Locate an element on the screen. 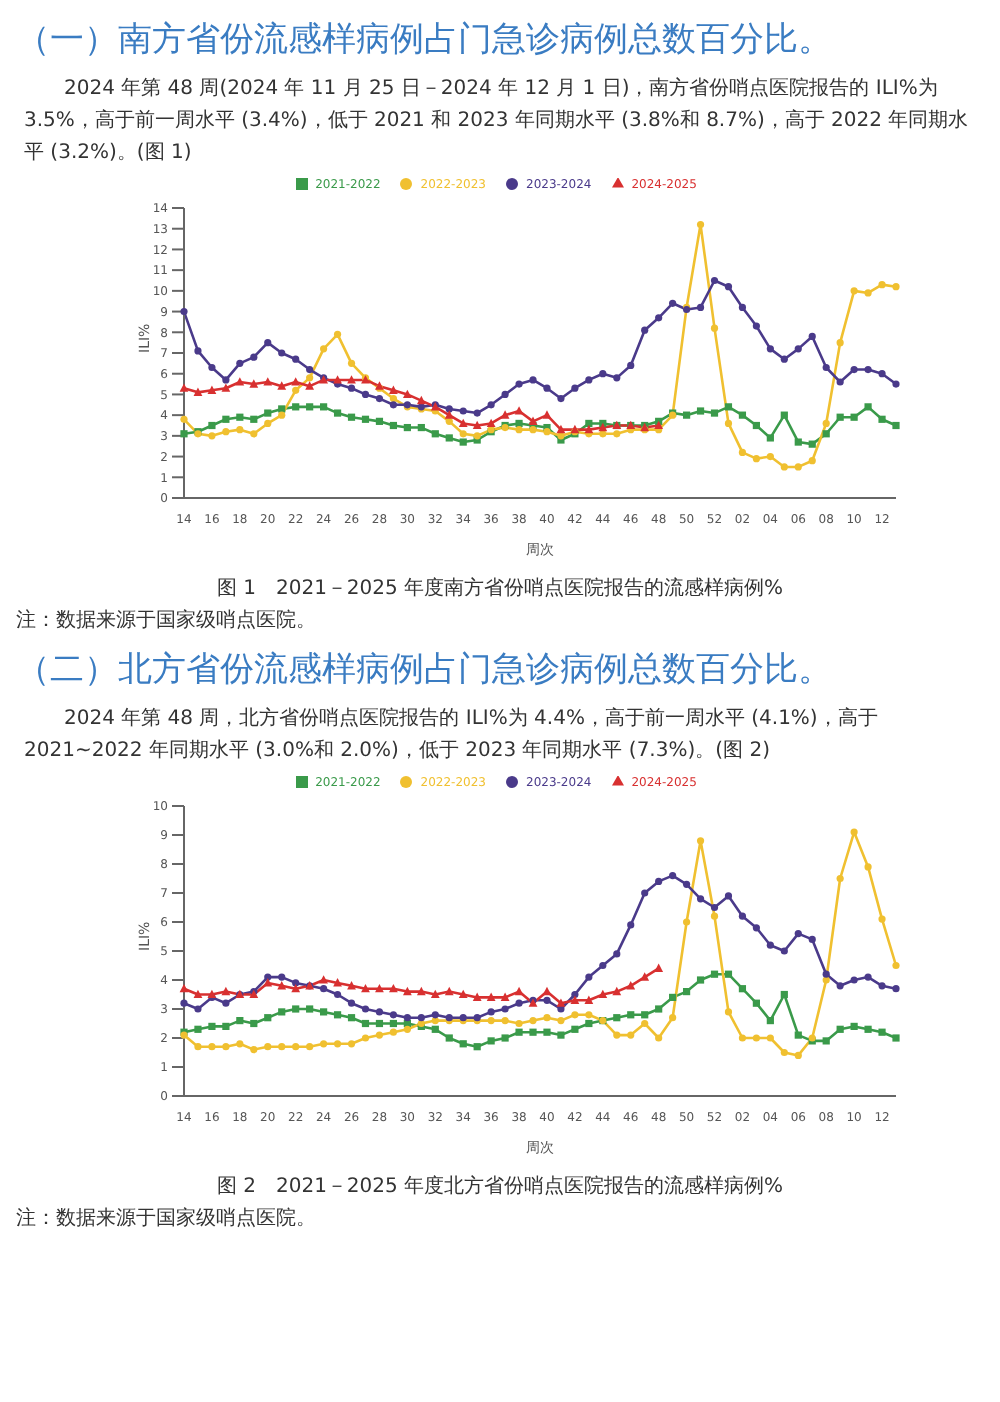  chart-subtitle: 2024 年第 48 周，北方省份哨点医院报告的 ILI%为 4.4%，高于前一周水平 (4.1%)，高于 2021~2022 年同期水平 (3.0%和 2.0%)，低于 2023 年同期水平 (7.3%)。(图 2) is located at coordinates (451, 735).